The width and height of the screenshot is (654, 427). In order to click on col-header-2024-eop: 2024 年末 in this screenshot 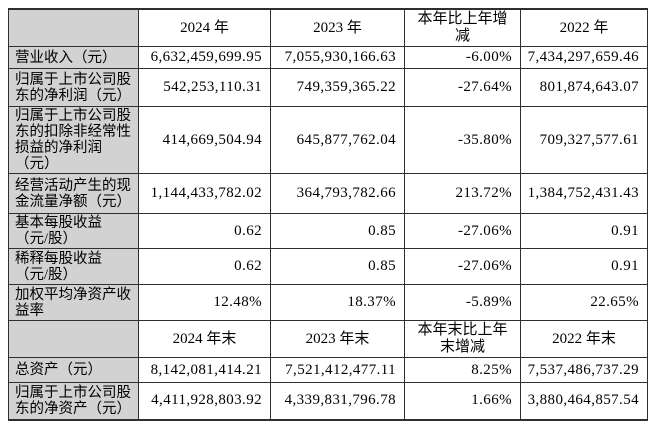, I will do `click(204, 339)`.